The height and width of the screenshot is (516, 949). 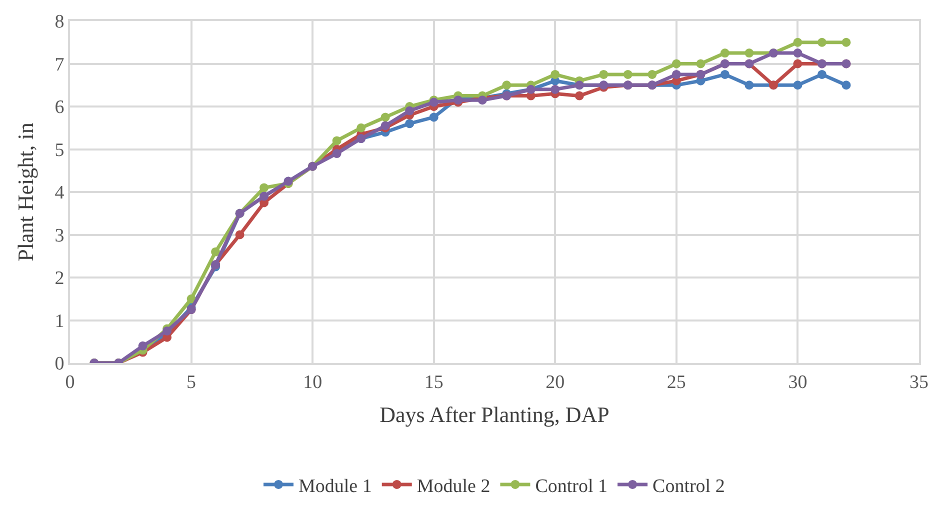 What do you see at coordinates (571, 486) in the screenshot?
I see `legend-label: Control 1` at bounding box center [571, 486].